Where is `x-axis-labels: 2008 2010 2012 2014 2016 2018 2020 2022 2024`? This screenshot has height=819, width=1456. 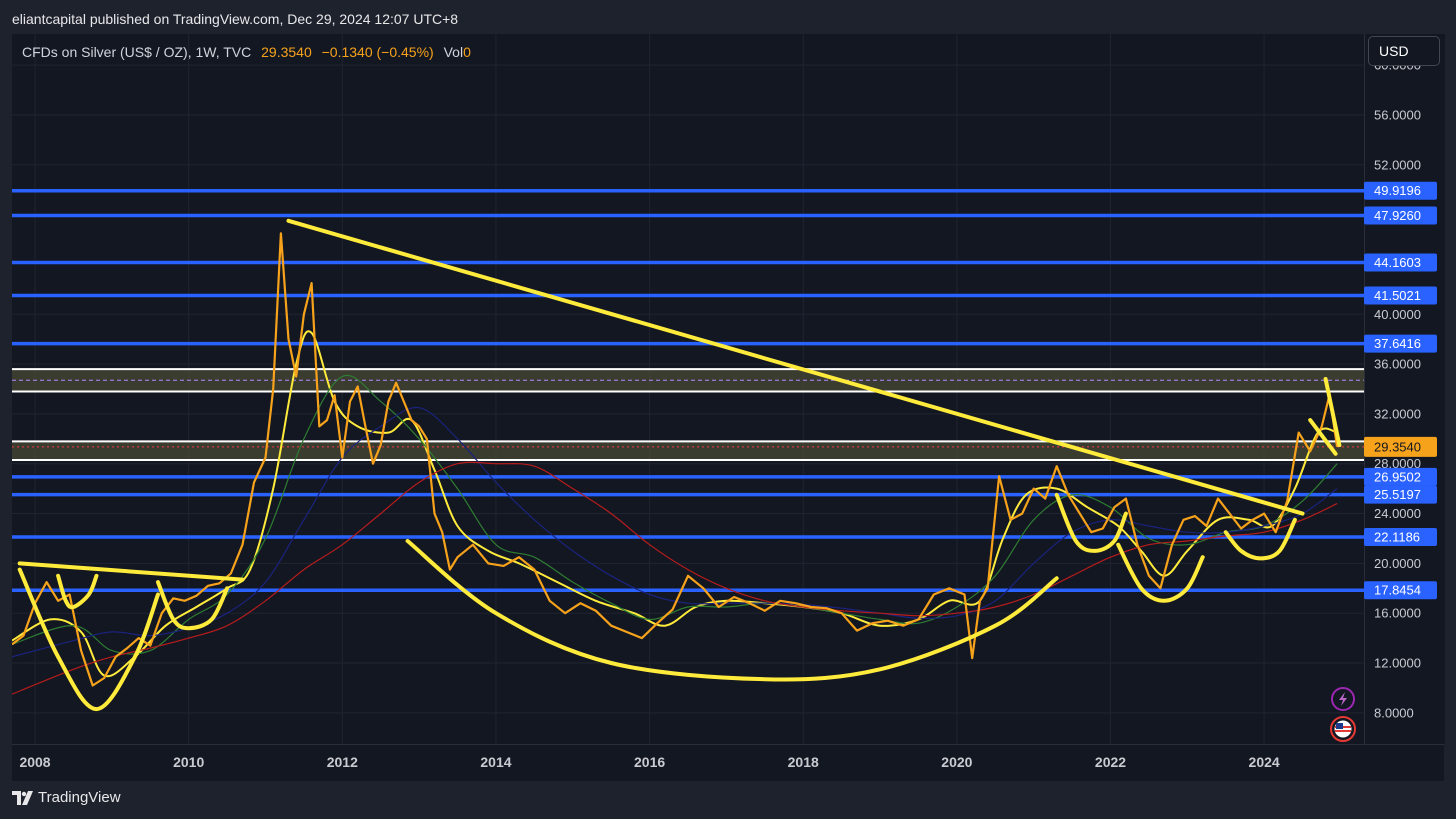 x-axis-labels: 2008 2010 2012 2014 2016 2018 2020 2022 2024 is located at coordinates (649, 762).